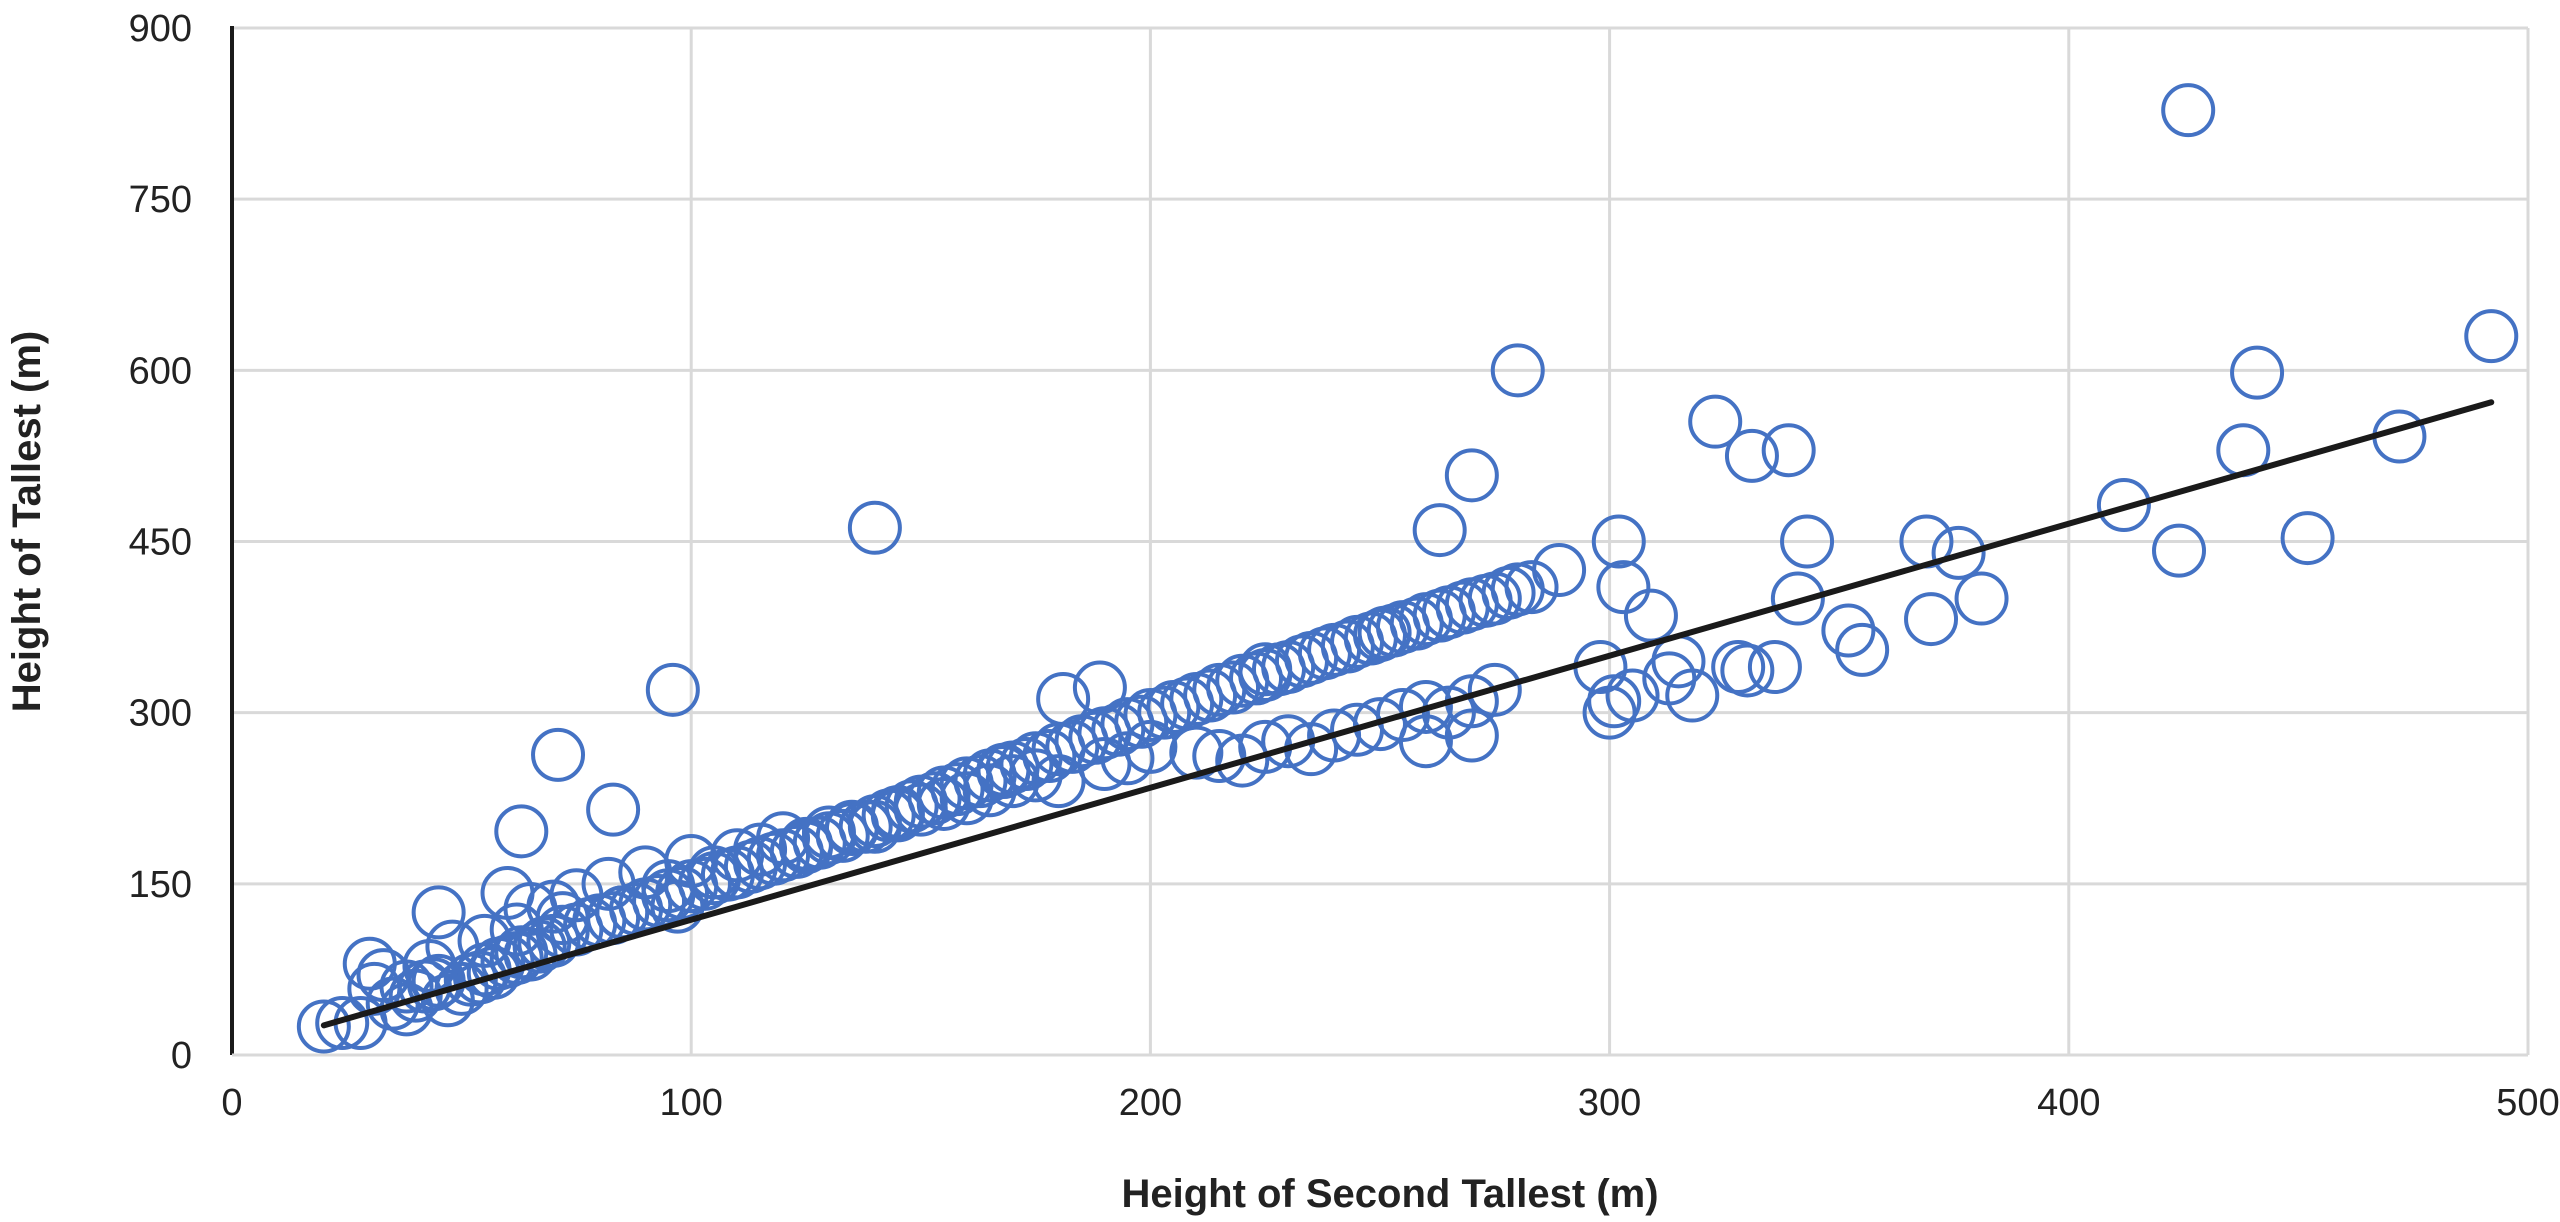  I want to click on x-axis-title: Height of Second Tallest (m), so click(1389, 1194).